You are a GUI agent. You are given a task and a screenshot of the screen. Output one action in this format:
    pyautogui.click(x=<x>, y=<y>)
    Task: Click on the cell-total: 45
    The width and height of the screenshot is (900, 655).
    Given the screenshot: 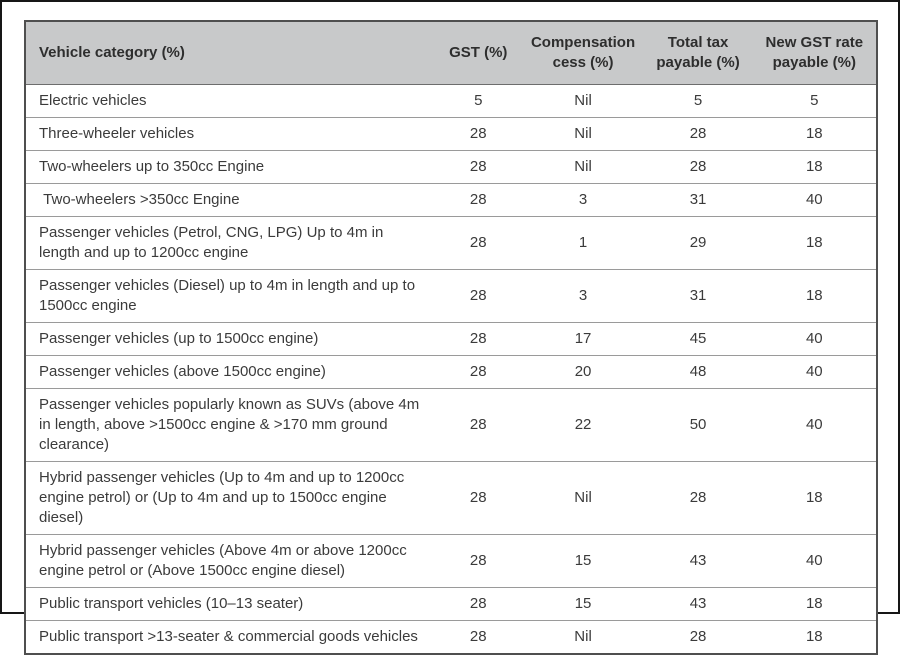 What is the action you would take?
    pyautogui.click(x=698, y=339)
    